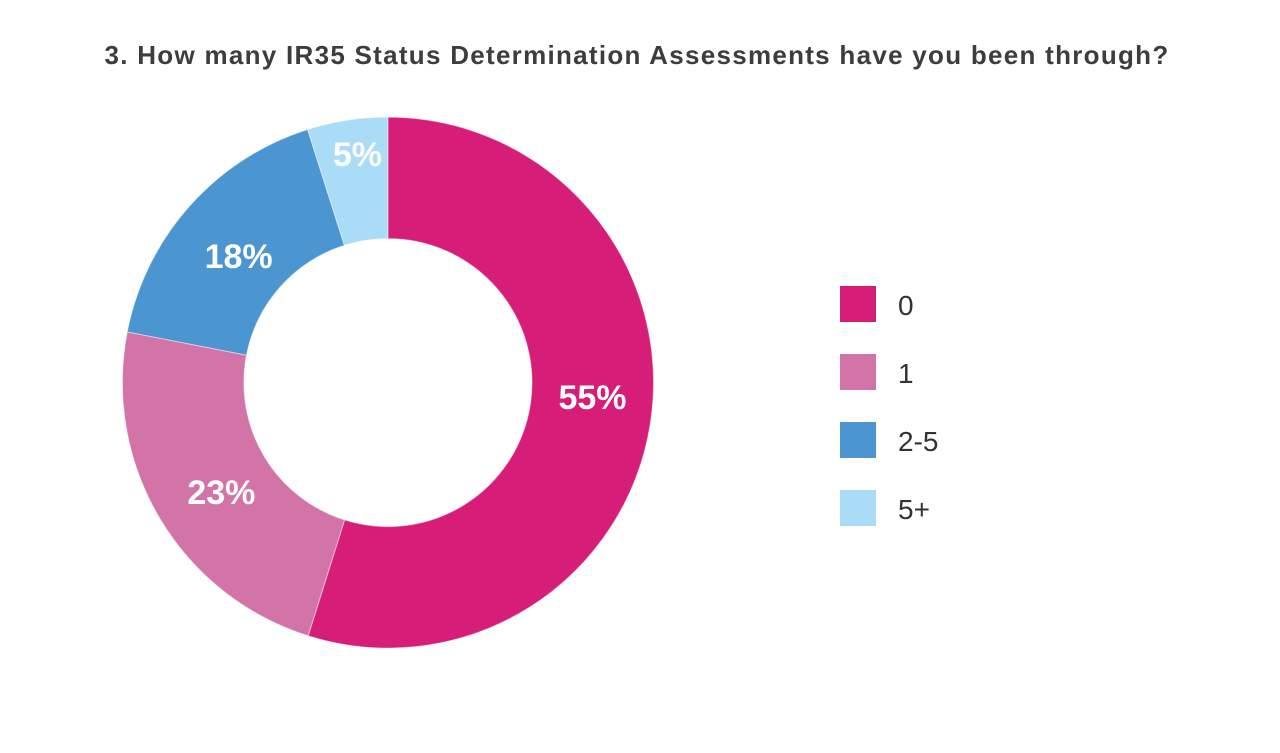 Image resolution: width=1280 pixels, height=753 pixels. Describe the element at coordinates (221, 493) in the screenshot. I see `svg-text: 23%` at that location.